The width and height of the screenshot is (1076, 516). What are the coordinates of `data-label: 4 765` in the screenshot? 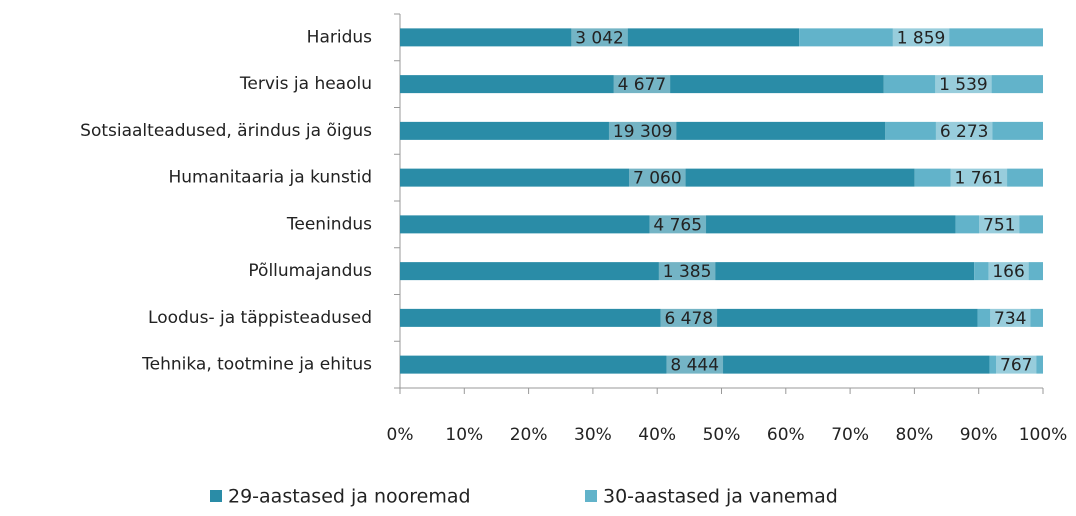 It's located at (677, 225).